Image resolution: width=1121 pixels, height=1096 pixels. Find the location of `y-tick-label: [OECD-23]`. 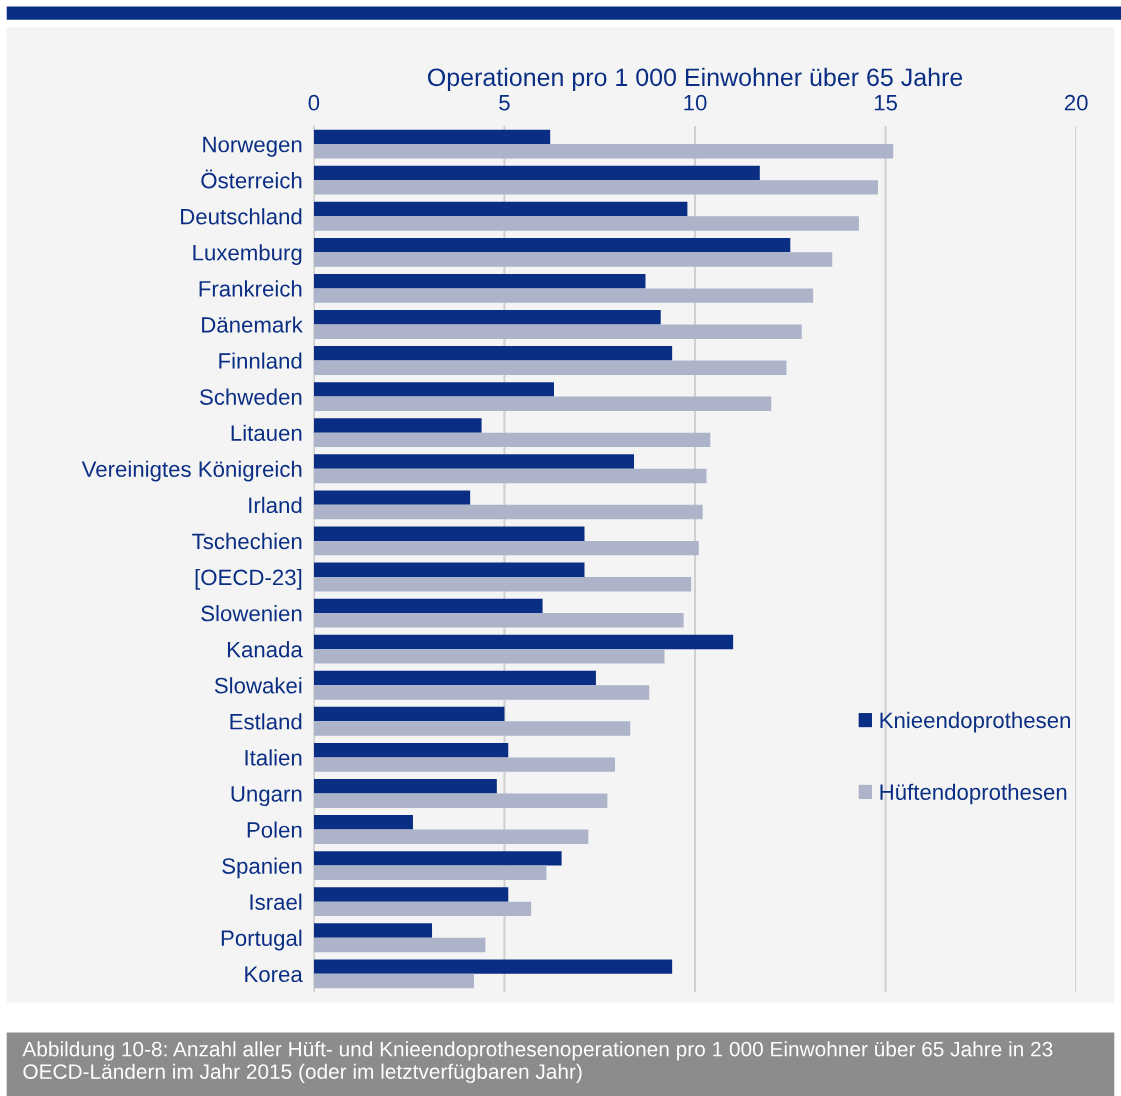

y-tick-label: [OECD-23] is located at coordinates (248, 579).